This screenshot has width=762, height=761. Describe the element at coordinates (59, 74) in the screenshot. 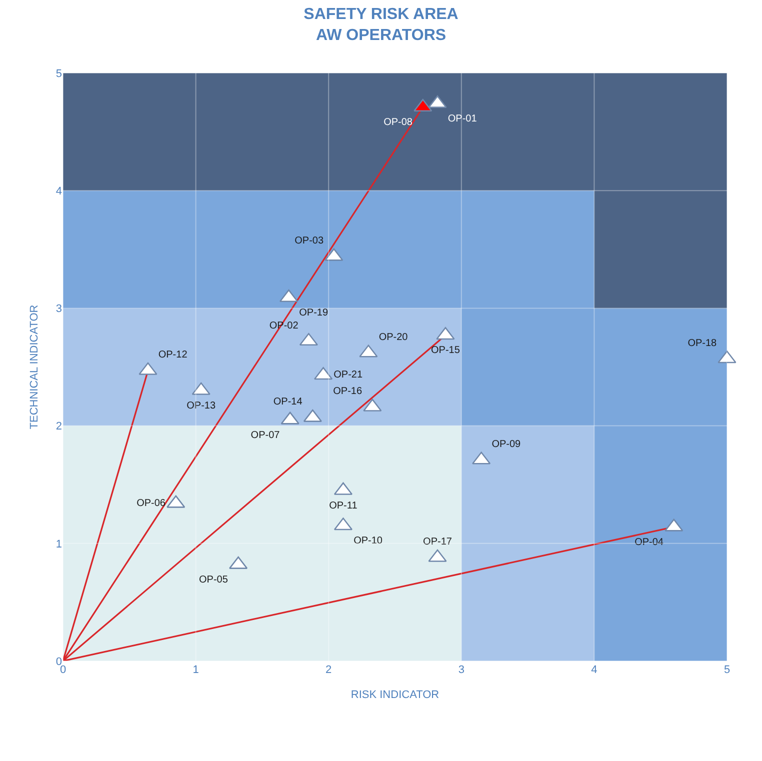

I see `y-tick-label: 5` at that location.